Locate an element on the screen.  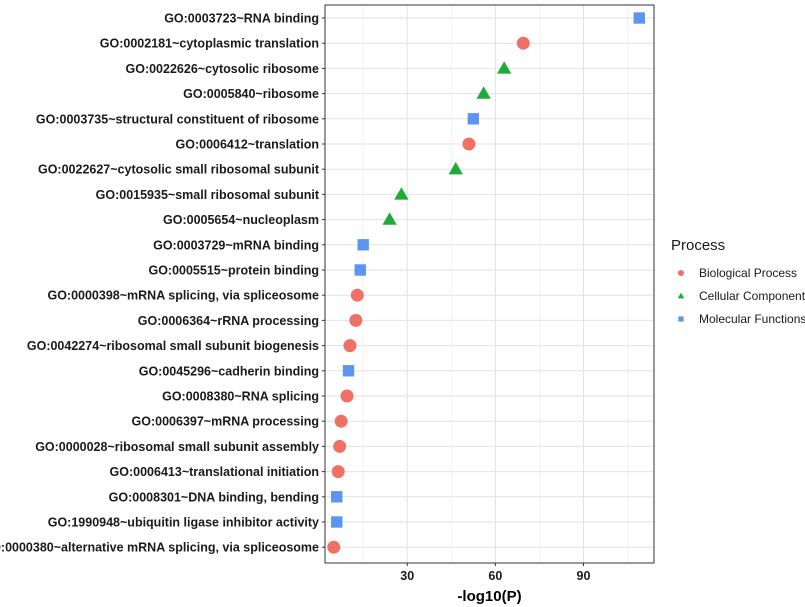
category-label: GO:0015935~small ribosomal subunit is located at coordinates (208, 195).